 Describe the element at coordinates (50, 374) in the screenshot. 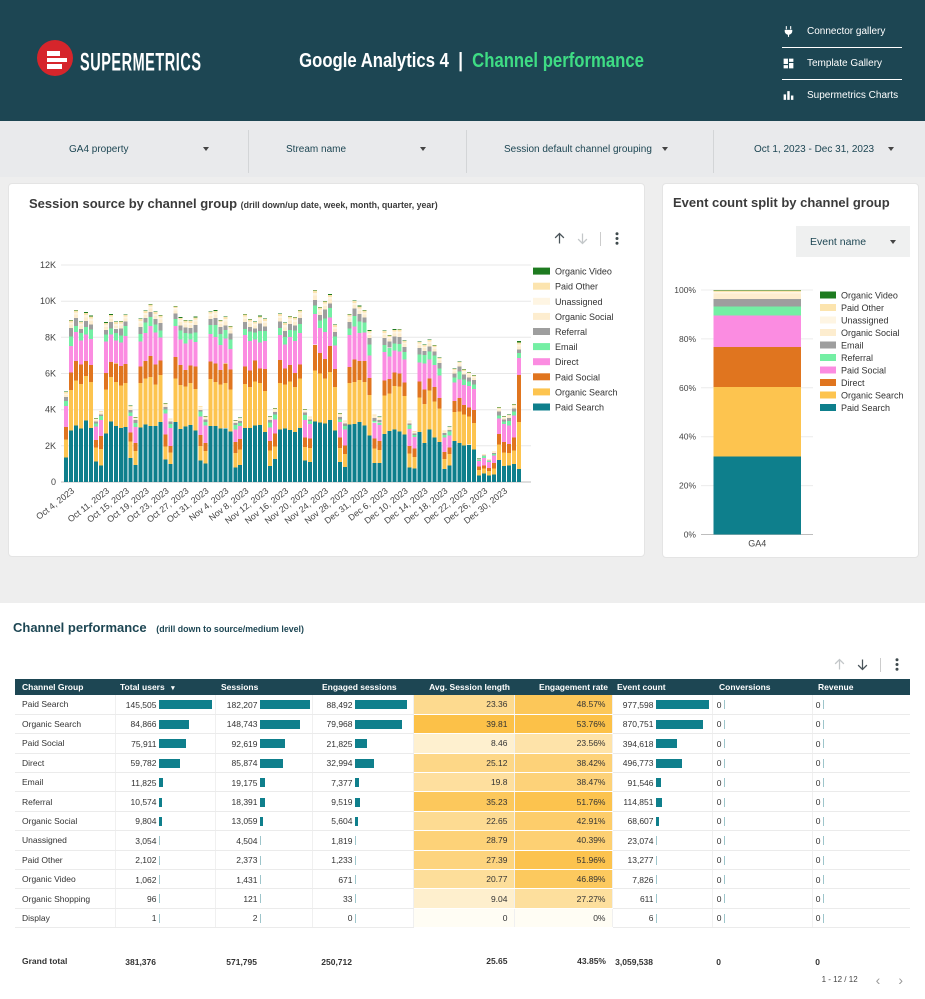

I see `svg-text: 6K` at that location.